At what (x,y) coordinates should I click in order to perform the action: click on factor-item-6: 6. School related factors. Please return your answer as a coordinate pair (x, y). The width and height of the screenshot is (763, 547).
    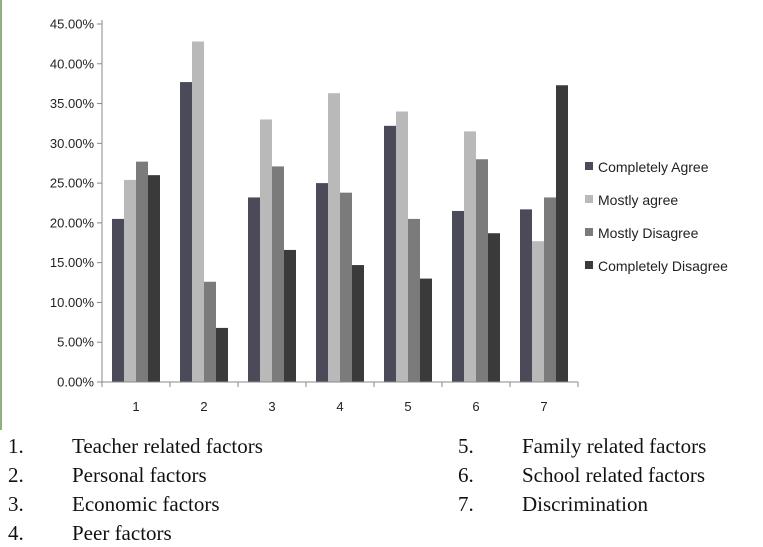
    Looking at the image, I should click on (608, 476).